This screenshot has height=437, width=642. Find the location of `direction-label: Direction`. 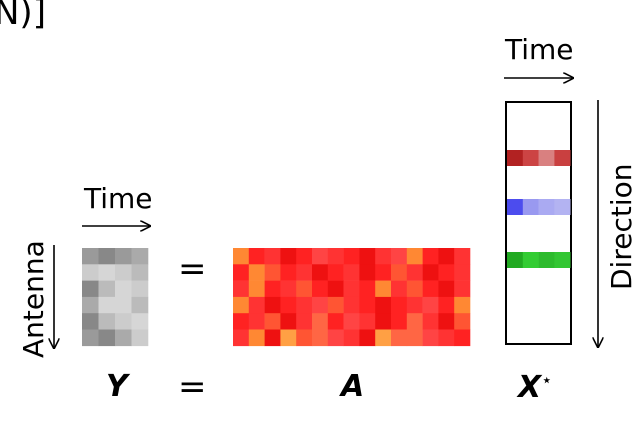

direction-label: Direction is located at coordinates (621, 227).